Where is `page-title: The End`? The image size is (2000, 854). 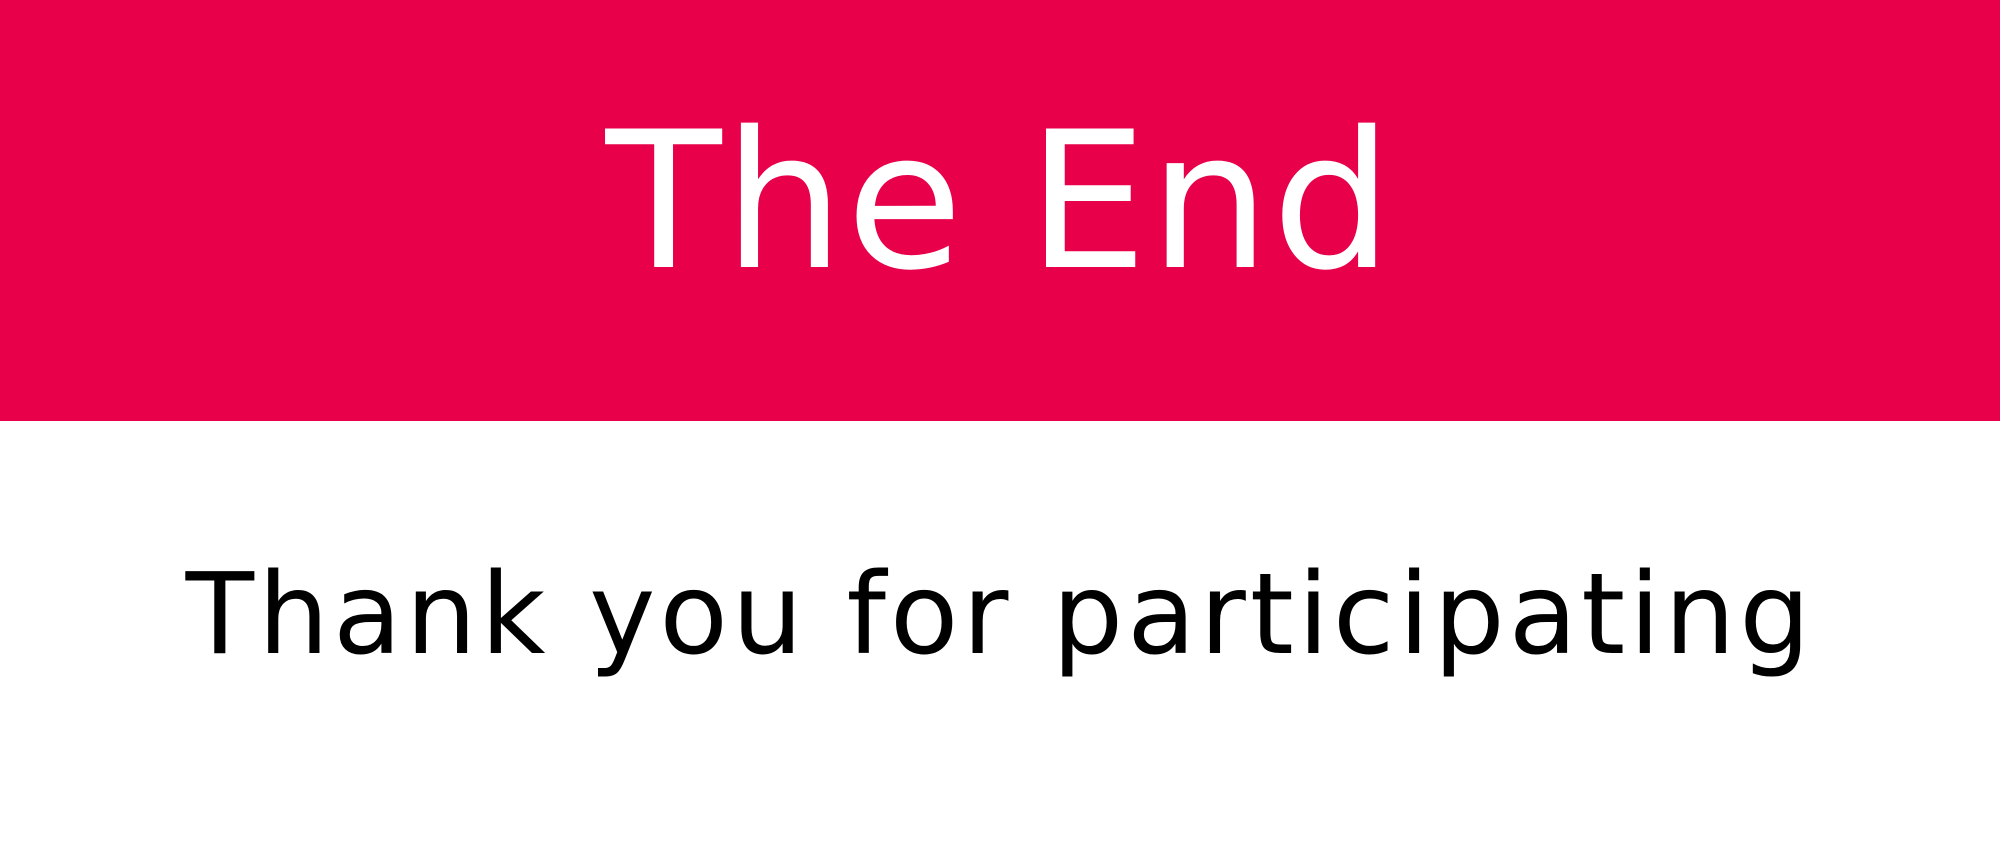
page-title: The End is located at coordinates (1000, 201).